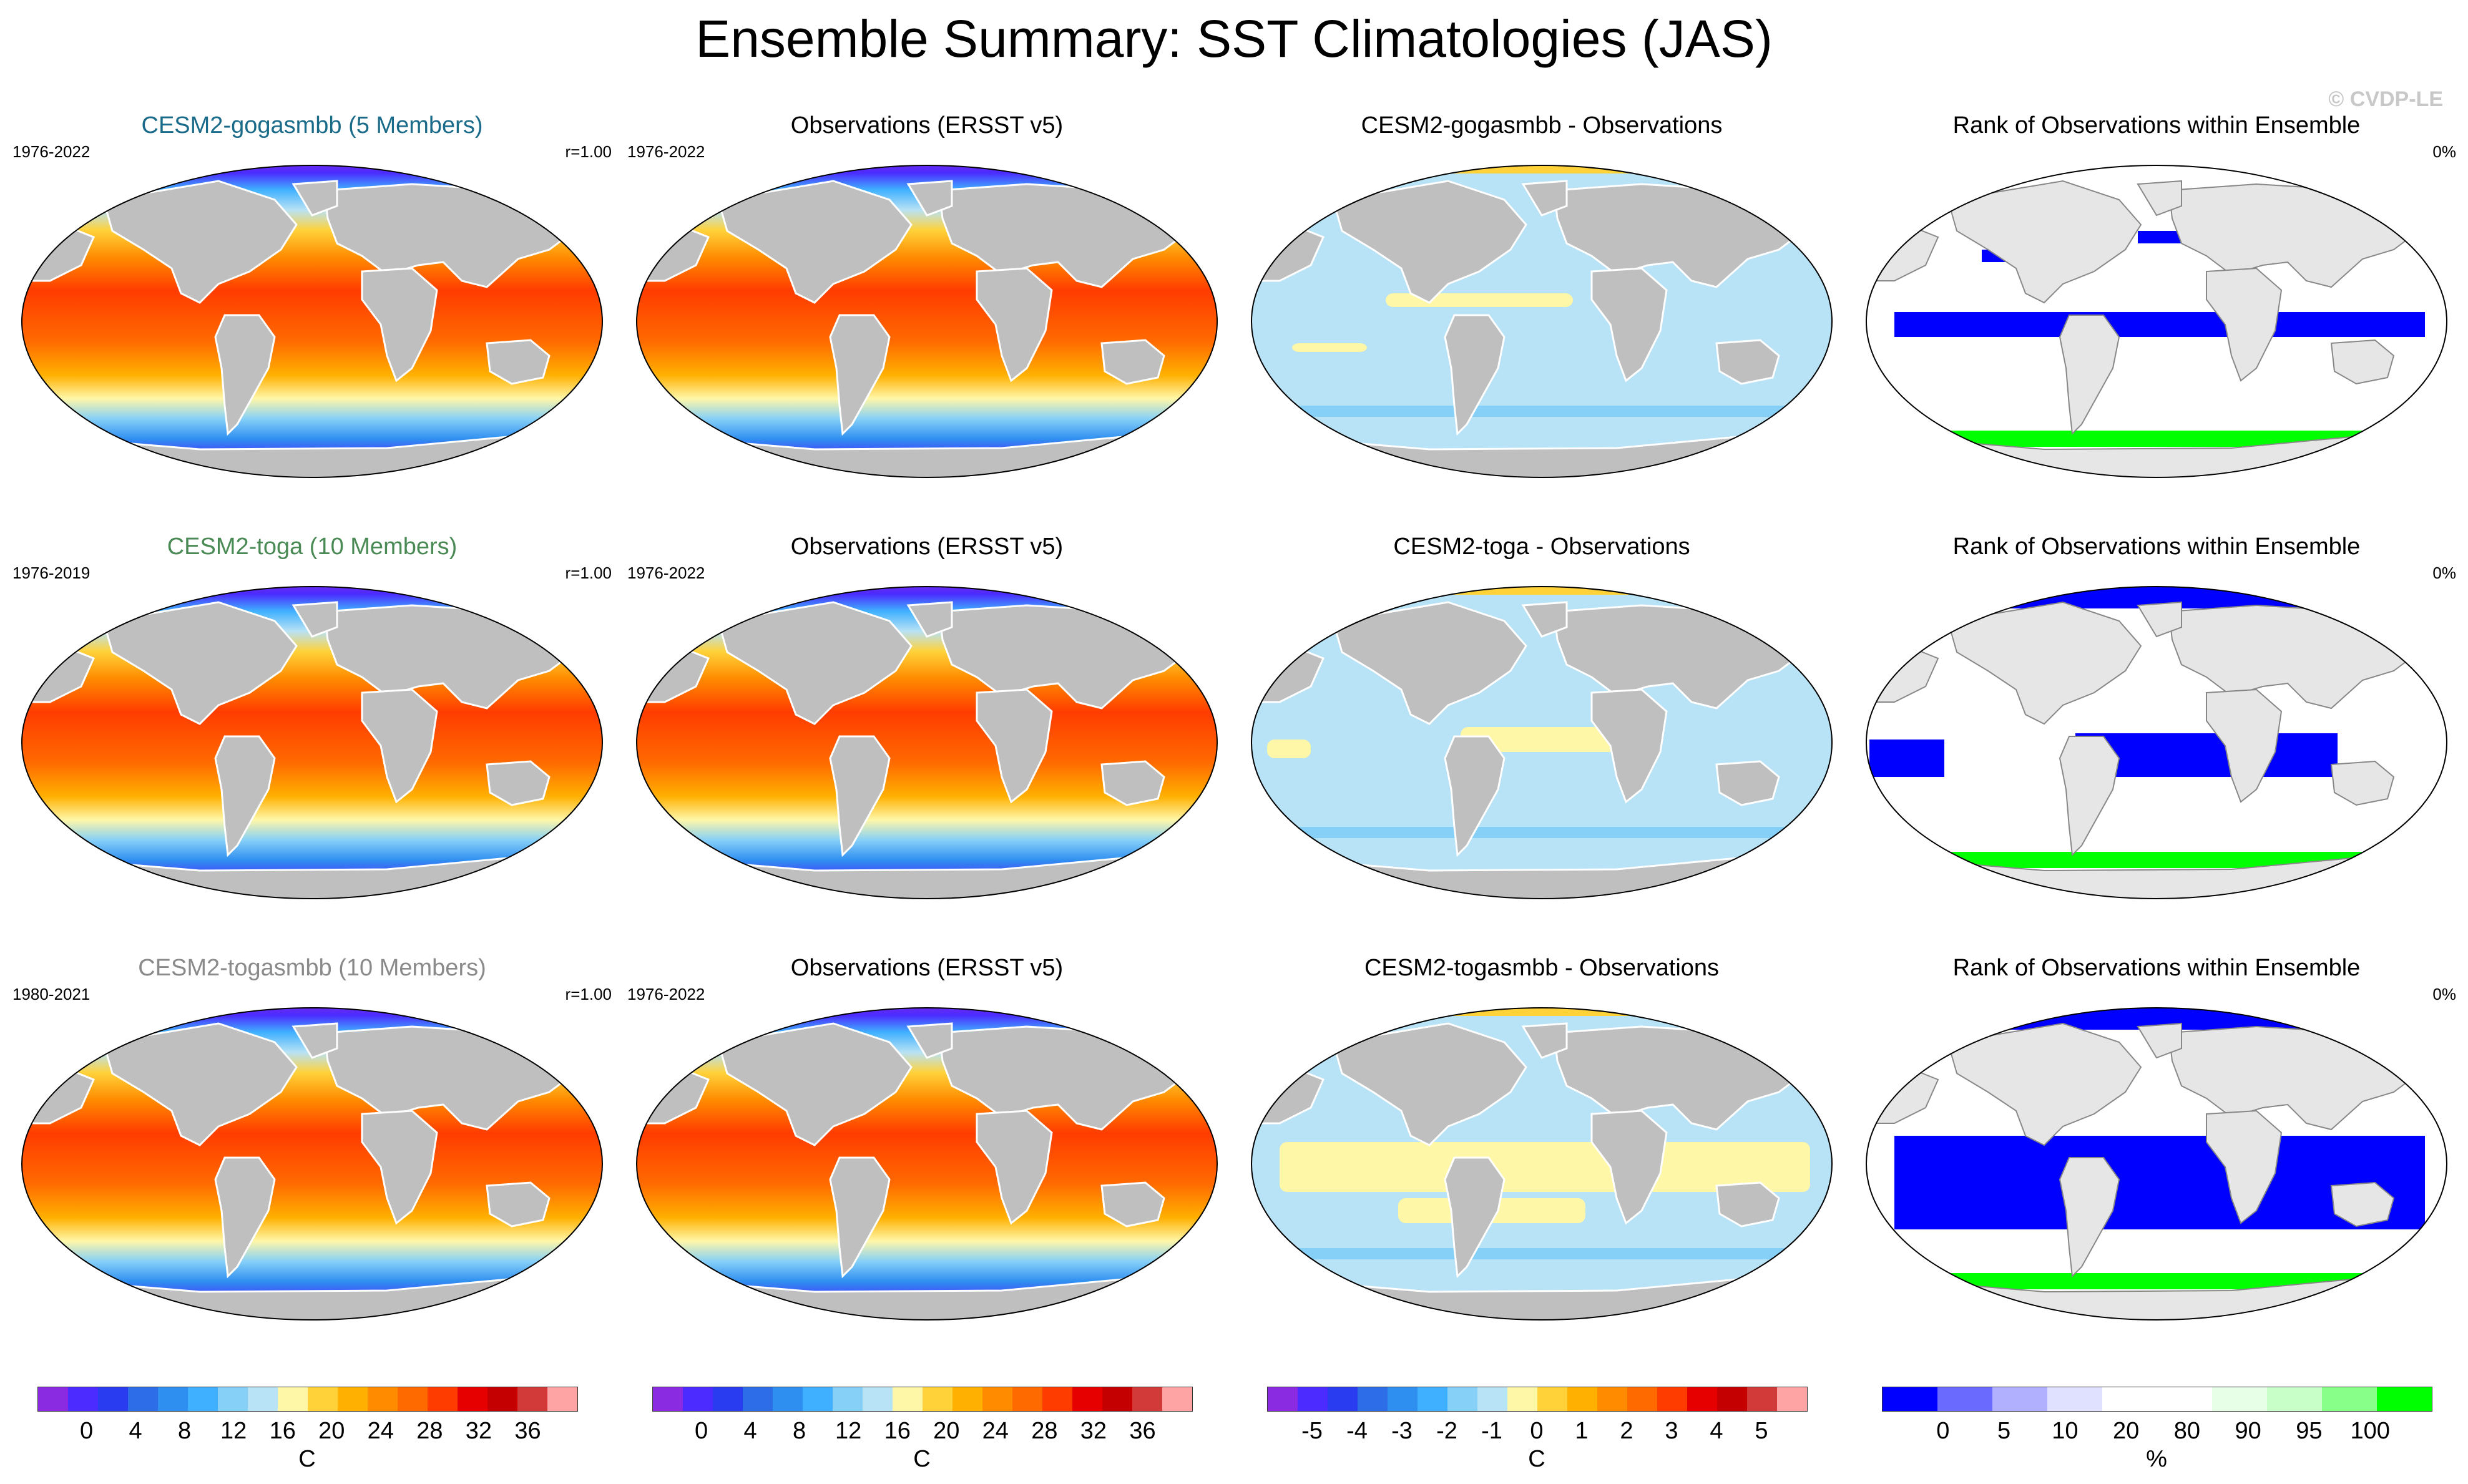  What do you see at coordinates (1542, 968) in the screenshot?
I see `panel-title: CESM2-togasmbb - Observations` at bounding box center [1542, 968].